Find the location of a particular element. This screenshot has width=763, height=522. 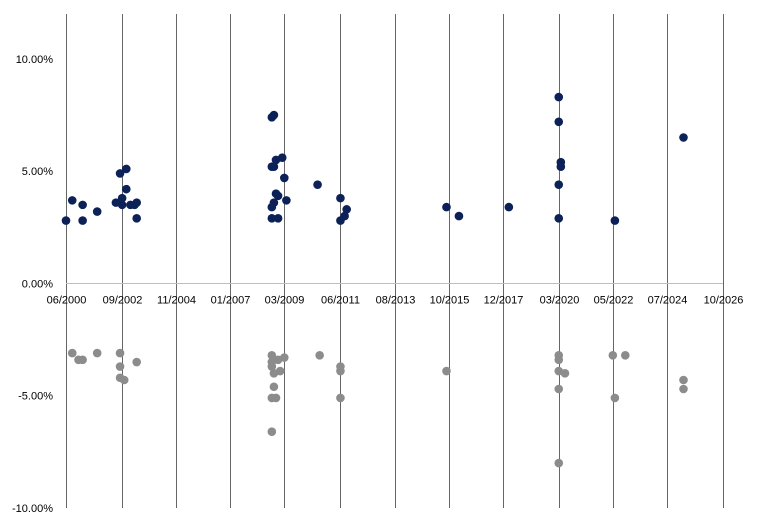

y-tick-labels: 10.00% 5.00% 0.00% -5.00% -10.00% is located at coordinates (32, 284).